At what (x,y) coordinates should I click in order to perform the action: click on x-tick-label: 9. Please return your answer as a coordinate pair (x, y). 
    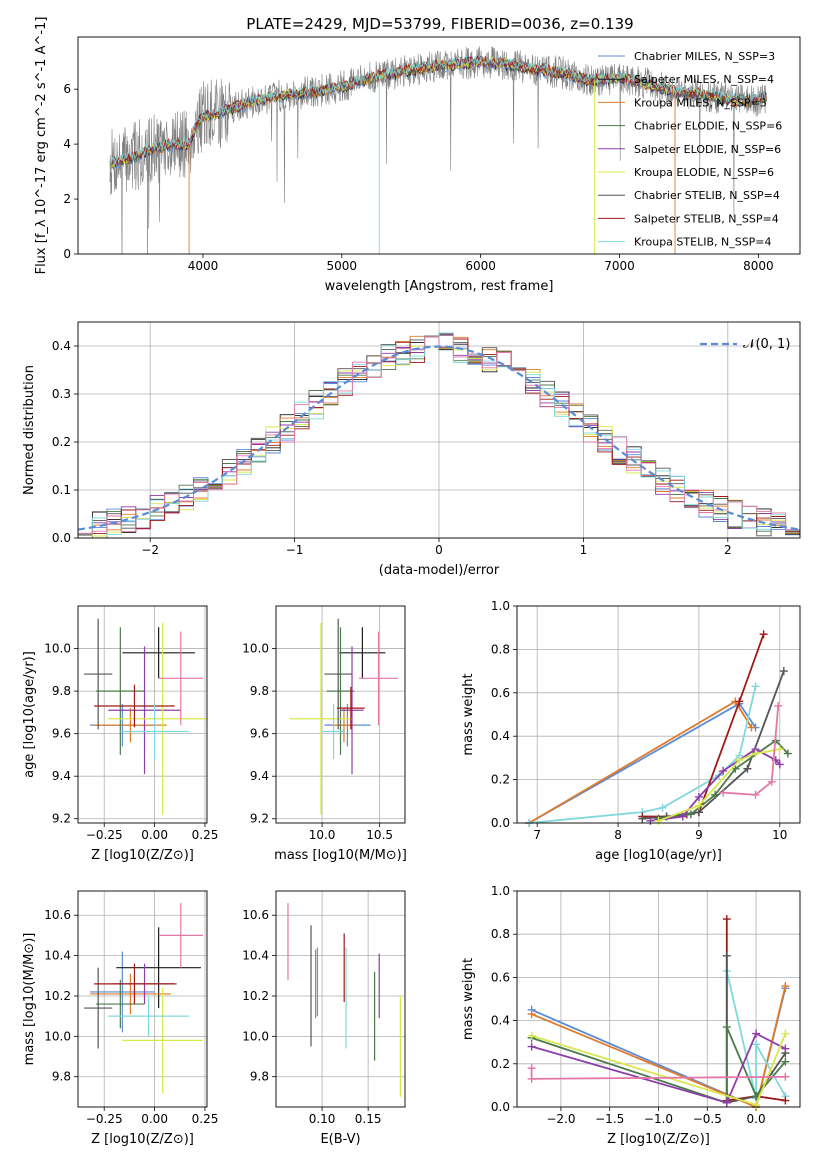
    Looking at the image, I should click on (699, 835).